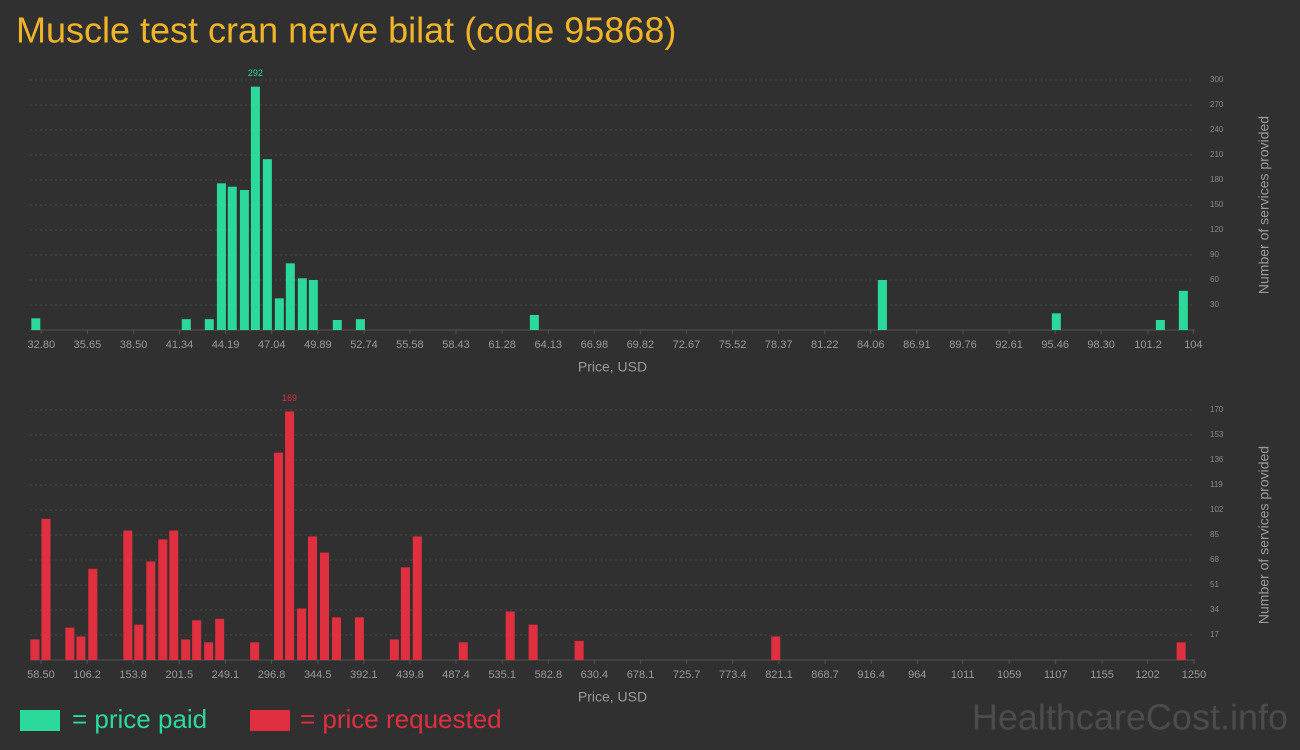 The width and height of the screenshot is (1300, 750). Describe the element at coordinates (364, 675) in the screenshot. I see `x-tick-label: 392.1` at that location.